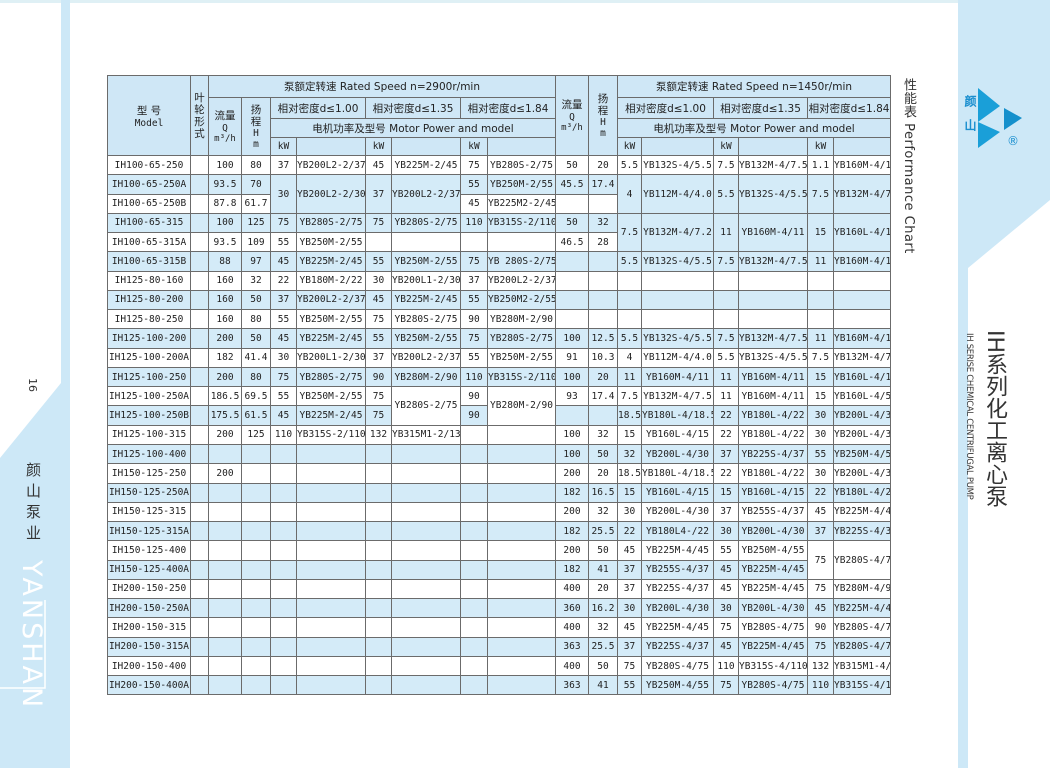 The height and width of the screenshot is (768, 1050). I want to click on cell-kw: 22, so click(726, 473).